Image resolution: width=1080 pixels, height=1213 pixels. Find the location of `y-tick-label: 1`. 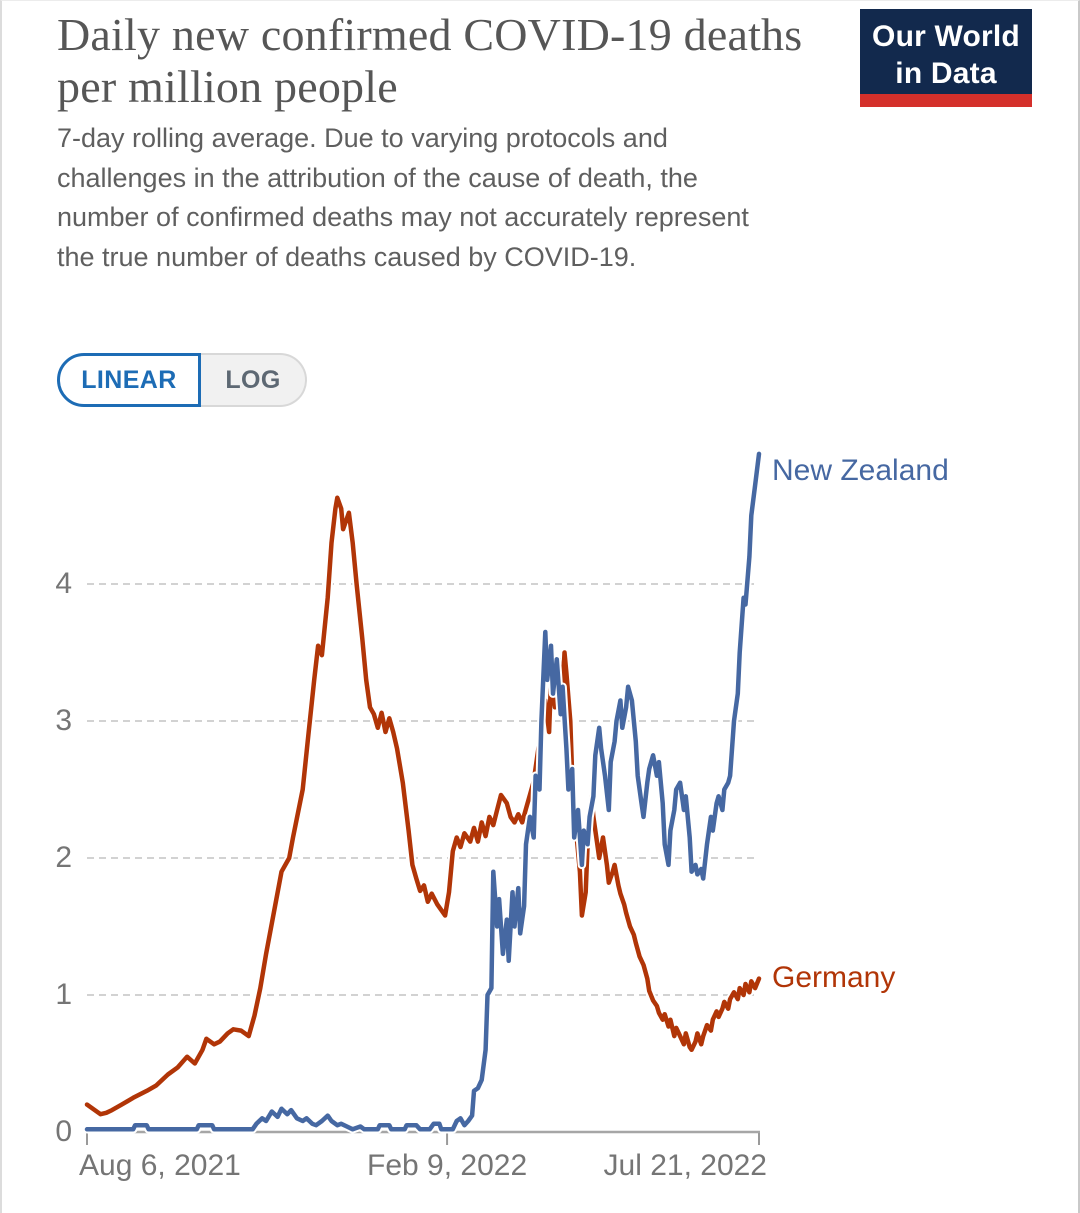

y-tick-label: 1 is located at coordinates (63, 994).